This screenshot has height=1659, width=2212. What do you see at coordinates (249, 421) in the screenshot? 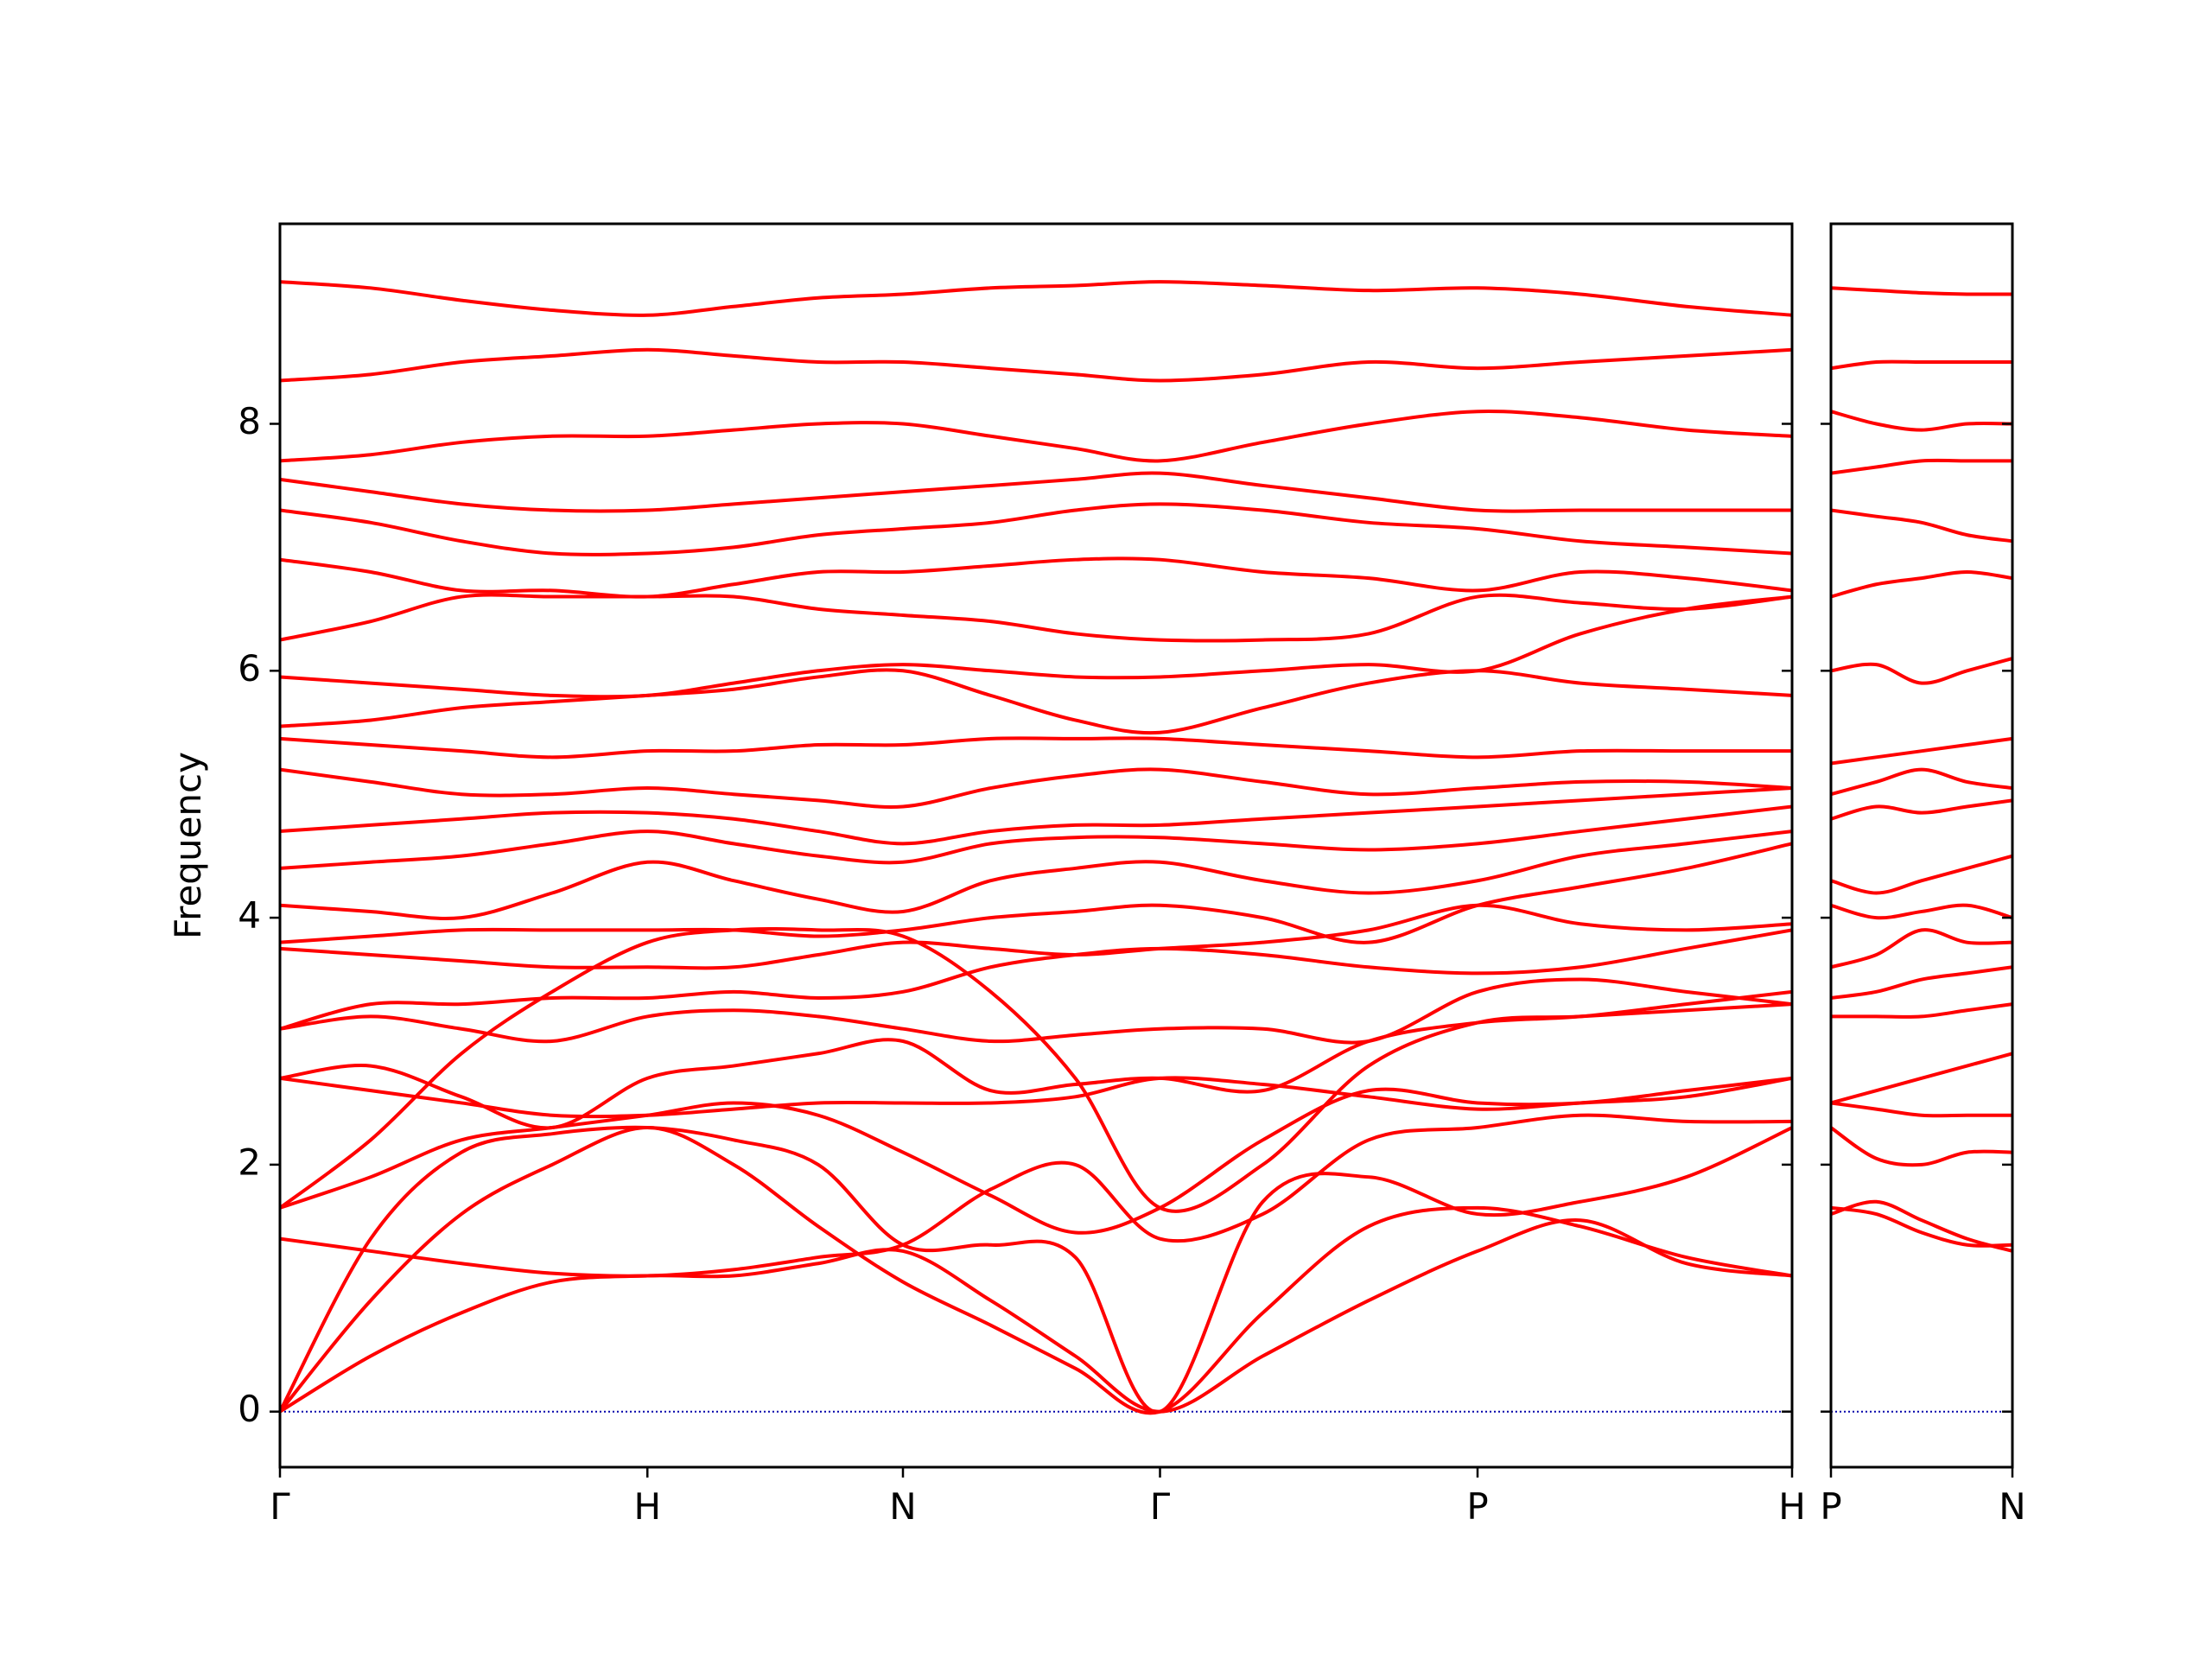
I see `y-tick-label: 8` at bounding box center [249, 421].